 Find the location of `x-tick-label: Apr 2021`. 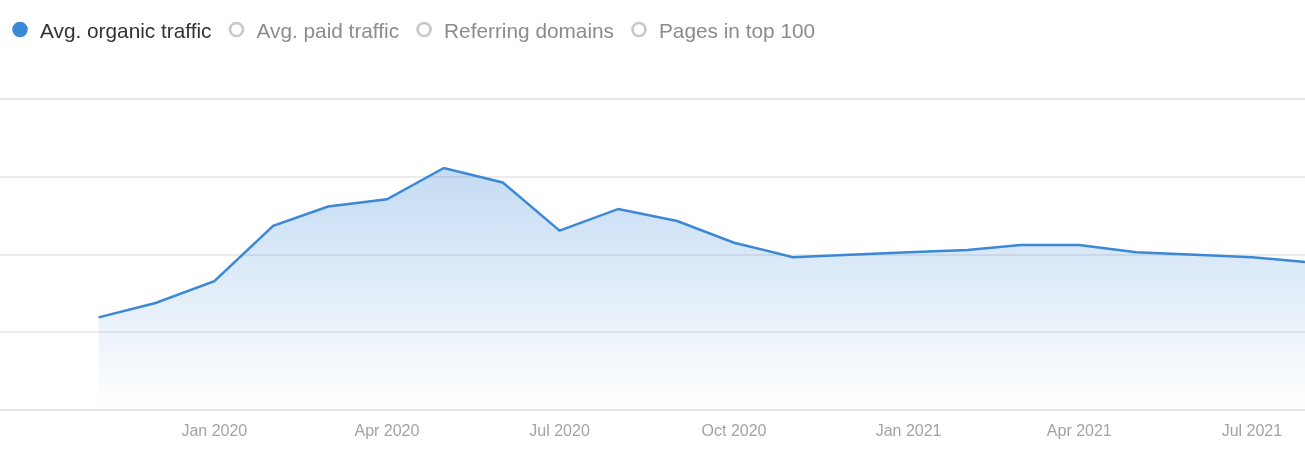

x-tick-label: Apr 2021 is located at coordinates (1079, 430).